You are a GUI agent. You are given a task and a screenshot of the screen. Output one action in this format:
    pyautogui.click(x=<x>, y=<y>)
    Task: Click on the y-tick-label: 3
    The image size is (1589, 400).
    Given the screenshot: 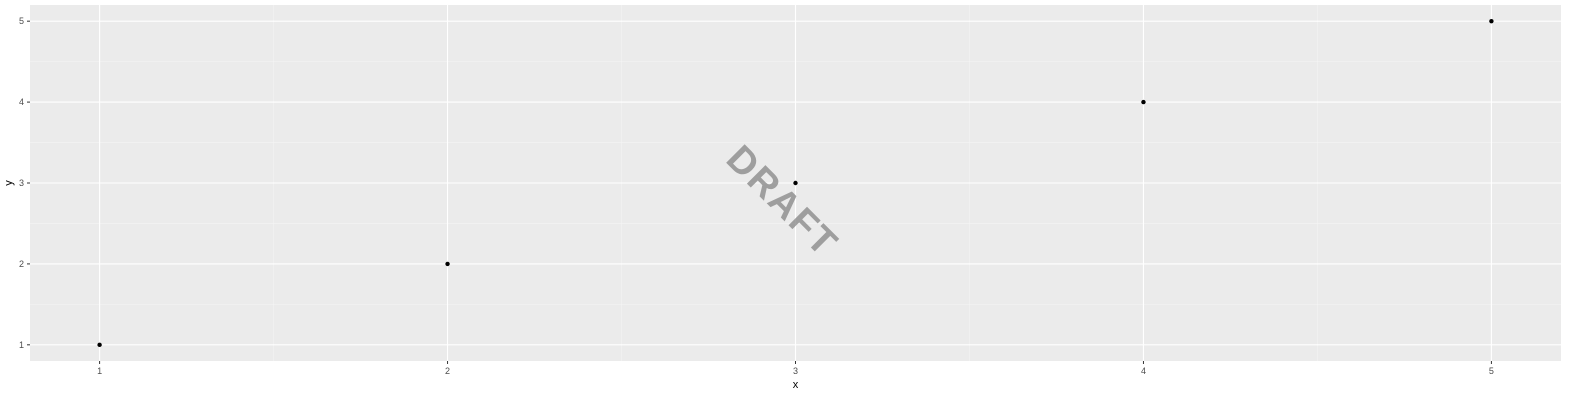 What is the action you would take?
    pyautogui.click(x=21, y=183)
    